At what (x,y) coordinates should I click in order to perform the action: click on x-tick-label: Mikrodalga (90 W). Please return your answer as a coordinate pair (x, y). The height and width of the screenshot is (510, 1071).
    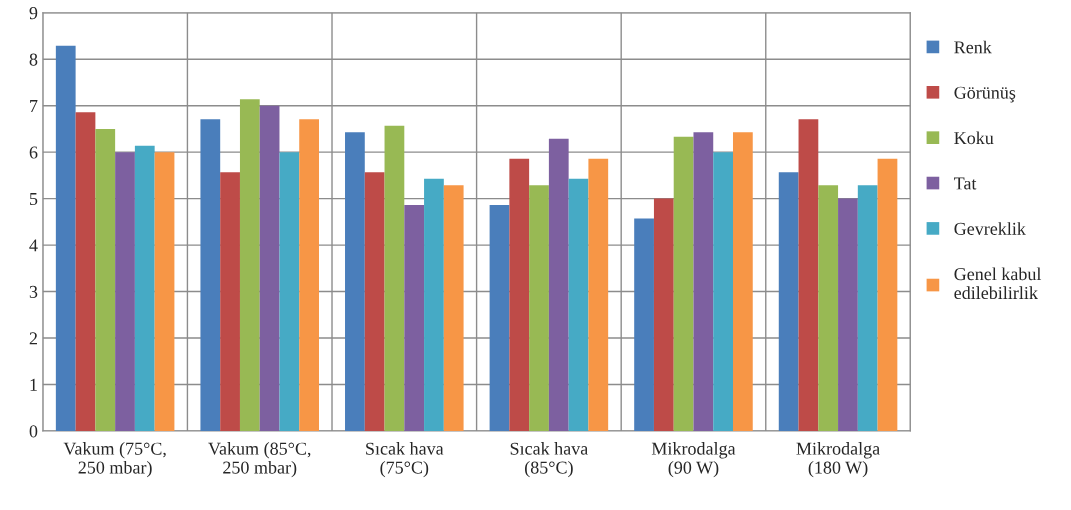
    Looking at the image, I should click on (693, 460).